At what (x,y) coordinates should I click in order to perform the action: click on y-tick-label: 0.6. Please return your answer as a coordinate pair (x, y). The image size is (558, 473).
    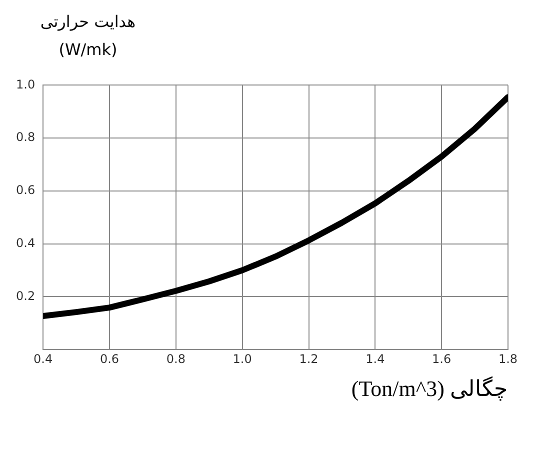
    Looking at the image, I should click on (26, 190).